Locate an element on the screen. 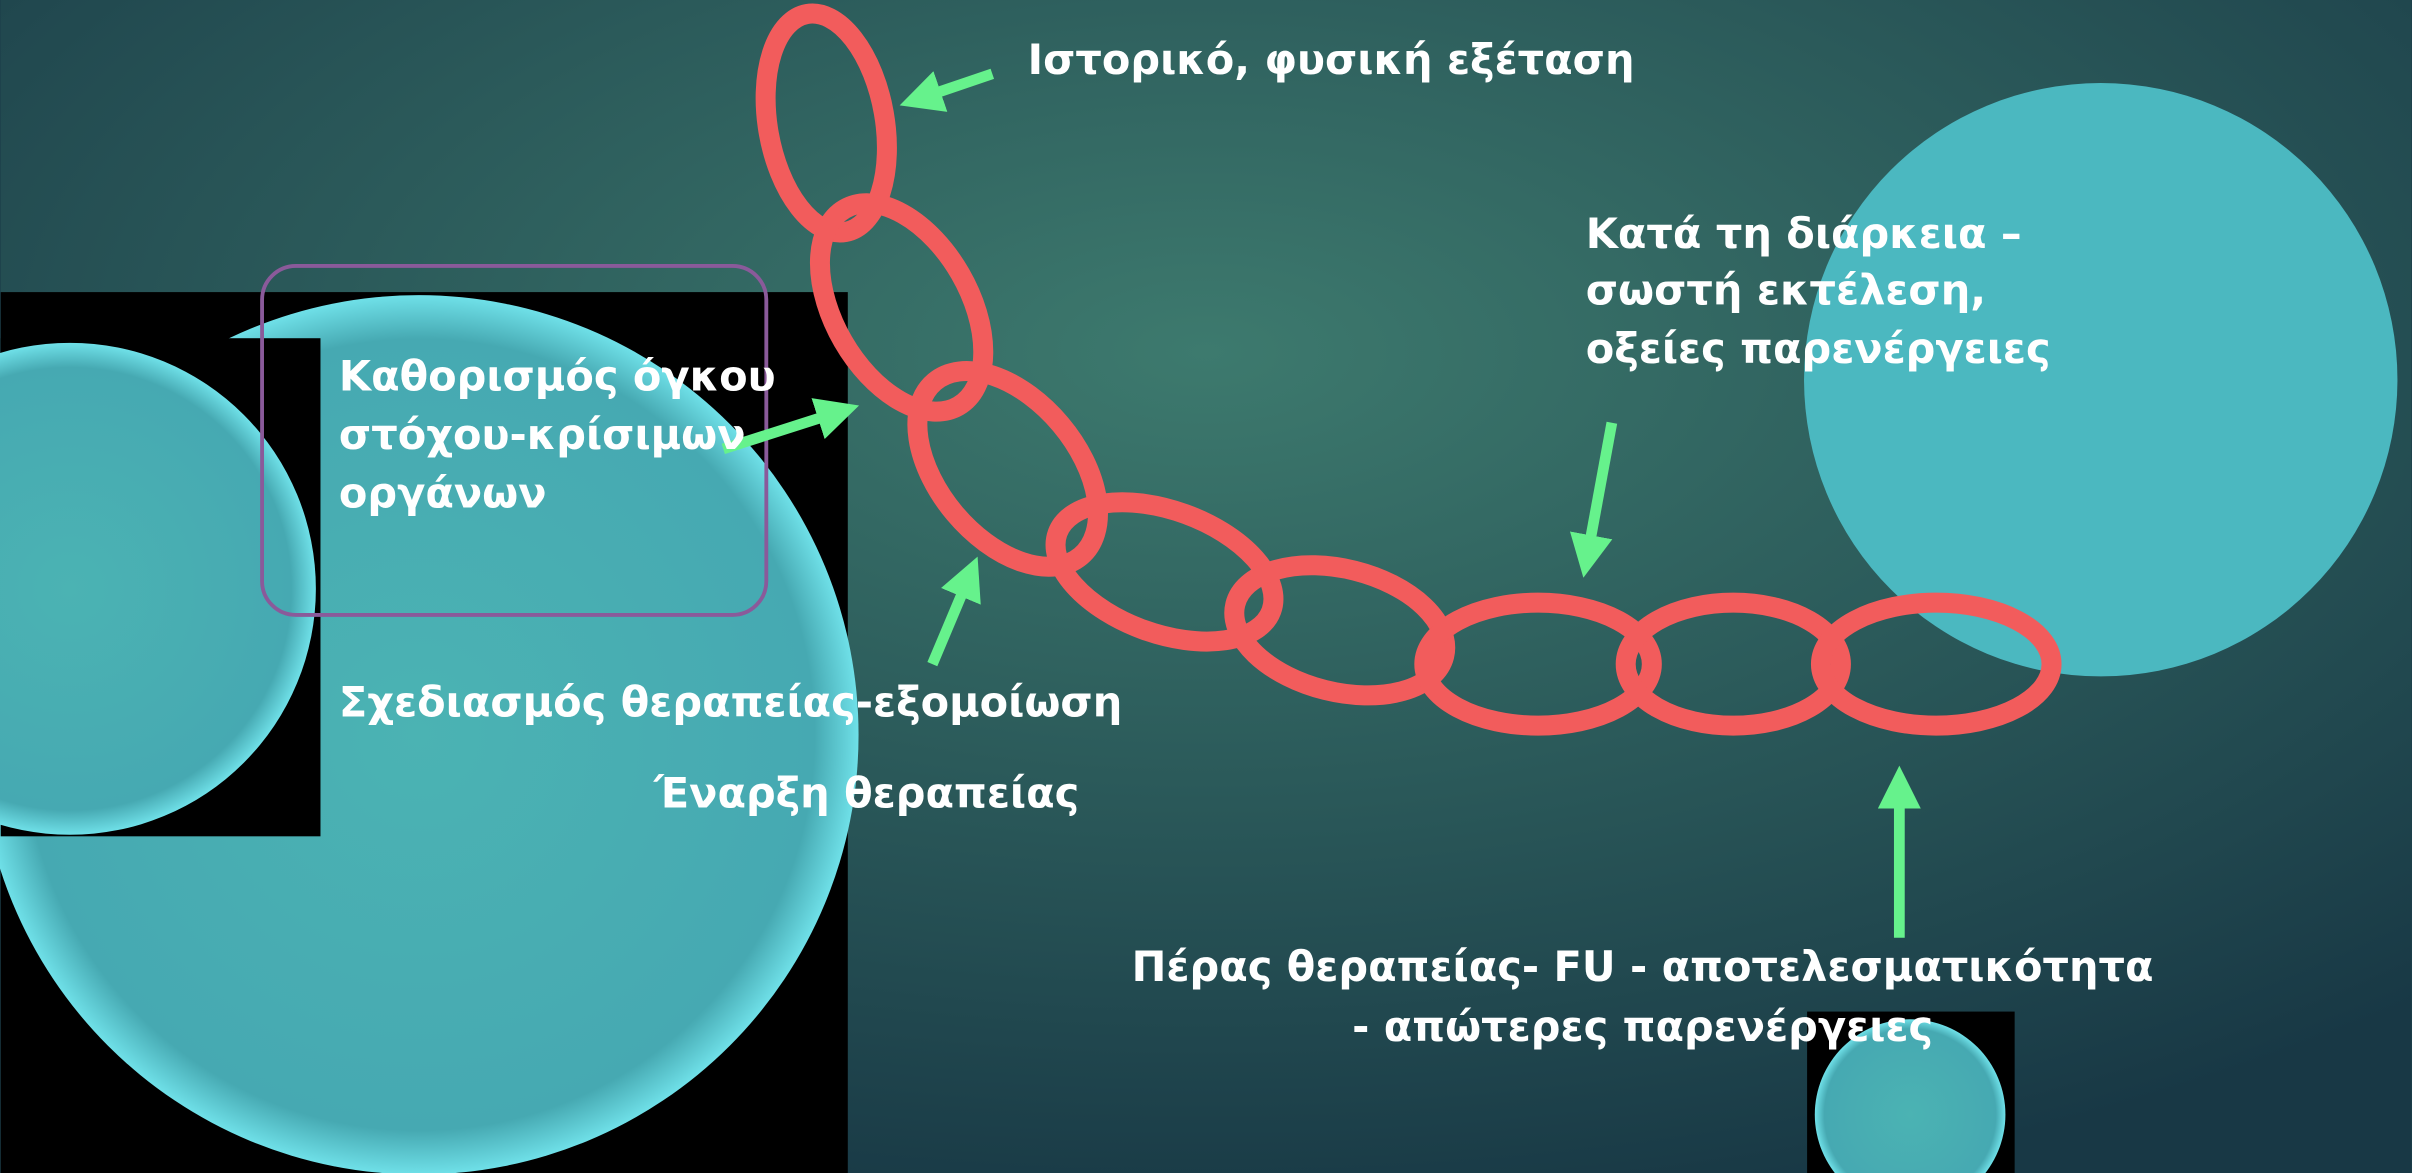 The image size is (2412, 1173). label: σωστή εκτέλεση, is located at coordinates (1786, 290).